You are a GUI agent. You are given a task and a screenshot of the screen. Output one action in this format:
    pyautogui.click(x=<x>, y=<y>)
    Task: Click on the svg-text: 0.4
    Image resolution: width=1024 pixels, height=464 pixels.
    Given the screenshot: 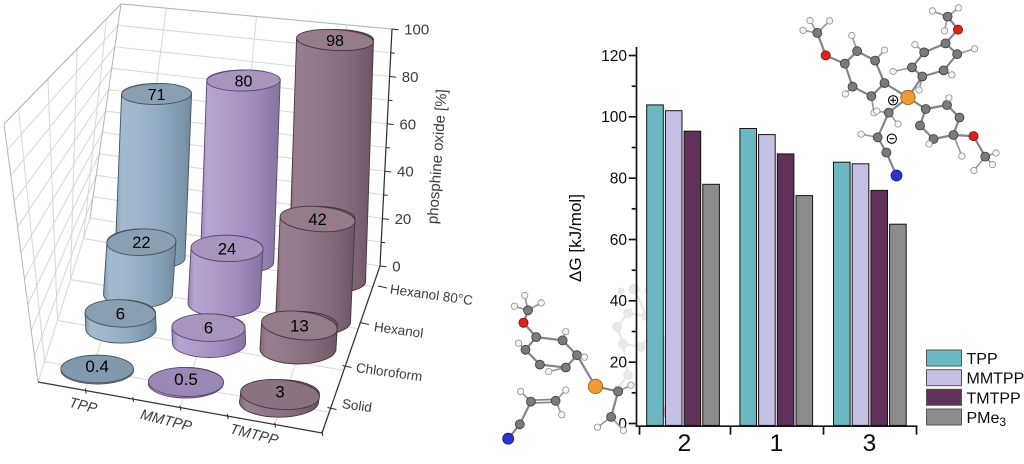 What is the action you would take?
    pyautogui.click(x=97, y=366)
    